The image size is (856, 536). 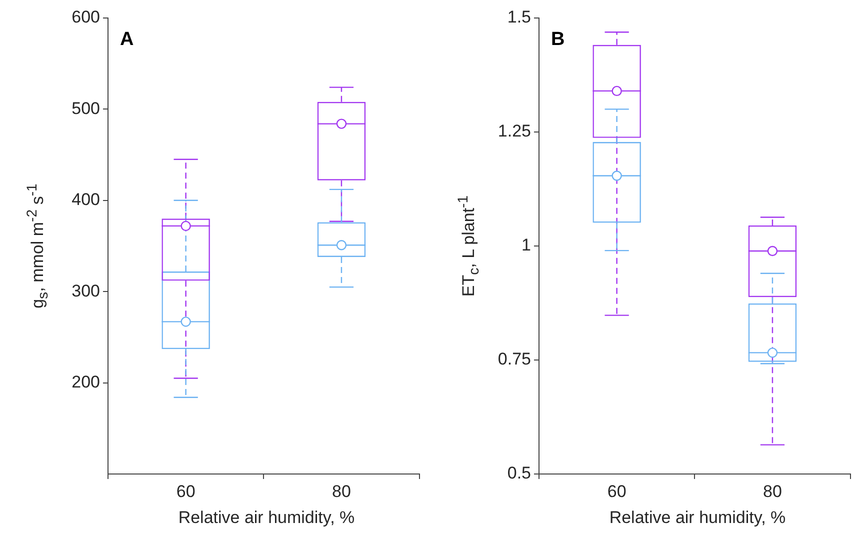 I want to click on y-tick-label: 0.75, so click(x=514, y=359).